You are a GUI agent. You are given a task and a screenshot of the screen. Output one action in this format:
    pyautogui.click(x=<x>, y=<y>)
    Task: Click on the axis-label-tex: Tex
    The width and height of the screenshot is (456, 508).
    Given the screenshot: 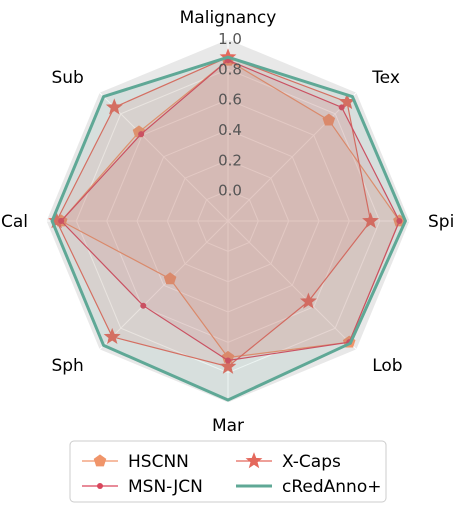 What is the action you would take?
    pyautogui.click(x=385, y=78)
    